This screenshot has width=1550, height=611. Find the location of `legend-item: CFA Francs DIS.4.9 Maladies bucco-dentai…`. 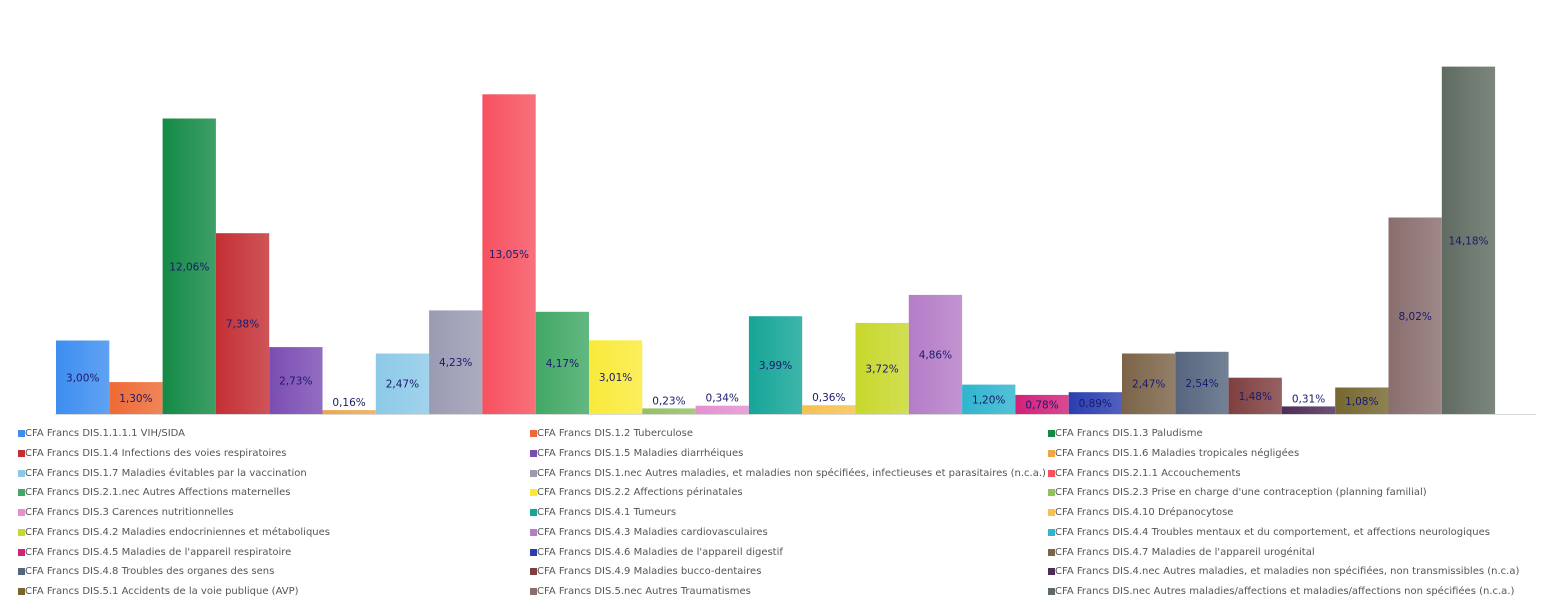

legend-item: CFA Francs DIS.4.9 Maladies bucco-dentai… is located at coordinates (789, 572).